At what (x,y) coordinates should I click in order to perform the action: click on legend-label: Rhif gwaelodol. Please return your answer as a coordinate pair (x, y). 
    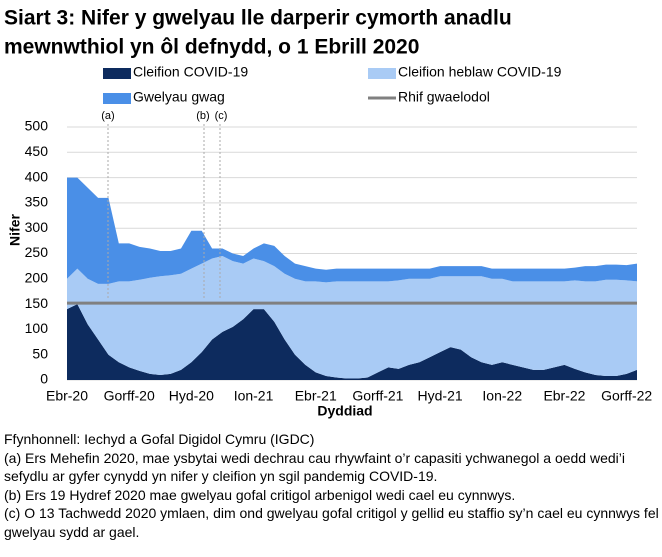
    Looking at the image, I should click on (444, 97).